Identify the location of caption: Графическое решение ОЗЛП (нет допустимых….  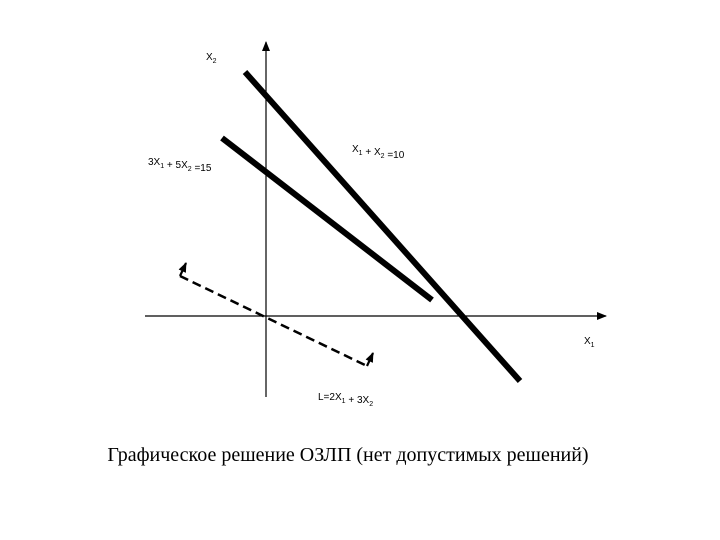
(348, 455).